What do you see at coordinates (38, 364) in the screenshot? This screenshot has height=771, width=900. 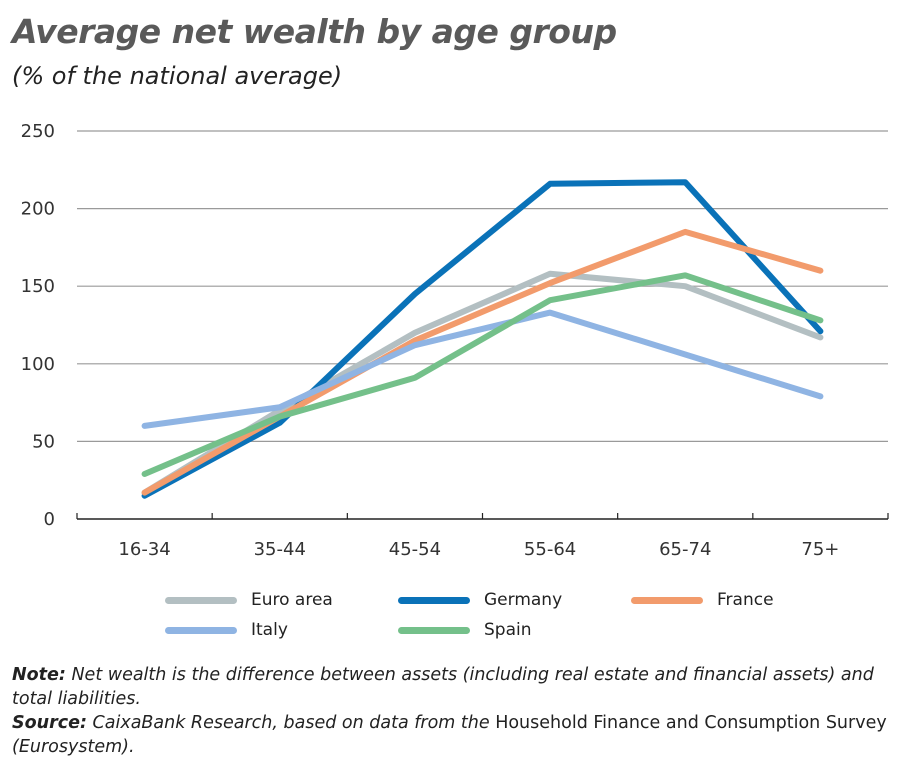 I see `y-tick-label: 100` at bounding box center [38, 364].